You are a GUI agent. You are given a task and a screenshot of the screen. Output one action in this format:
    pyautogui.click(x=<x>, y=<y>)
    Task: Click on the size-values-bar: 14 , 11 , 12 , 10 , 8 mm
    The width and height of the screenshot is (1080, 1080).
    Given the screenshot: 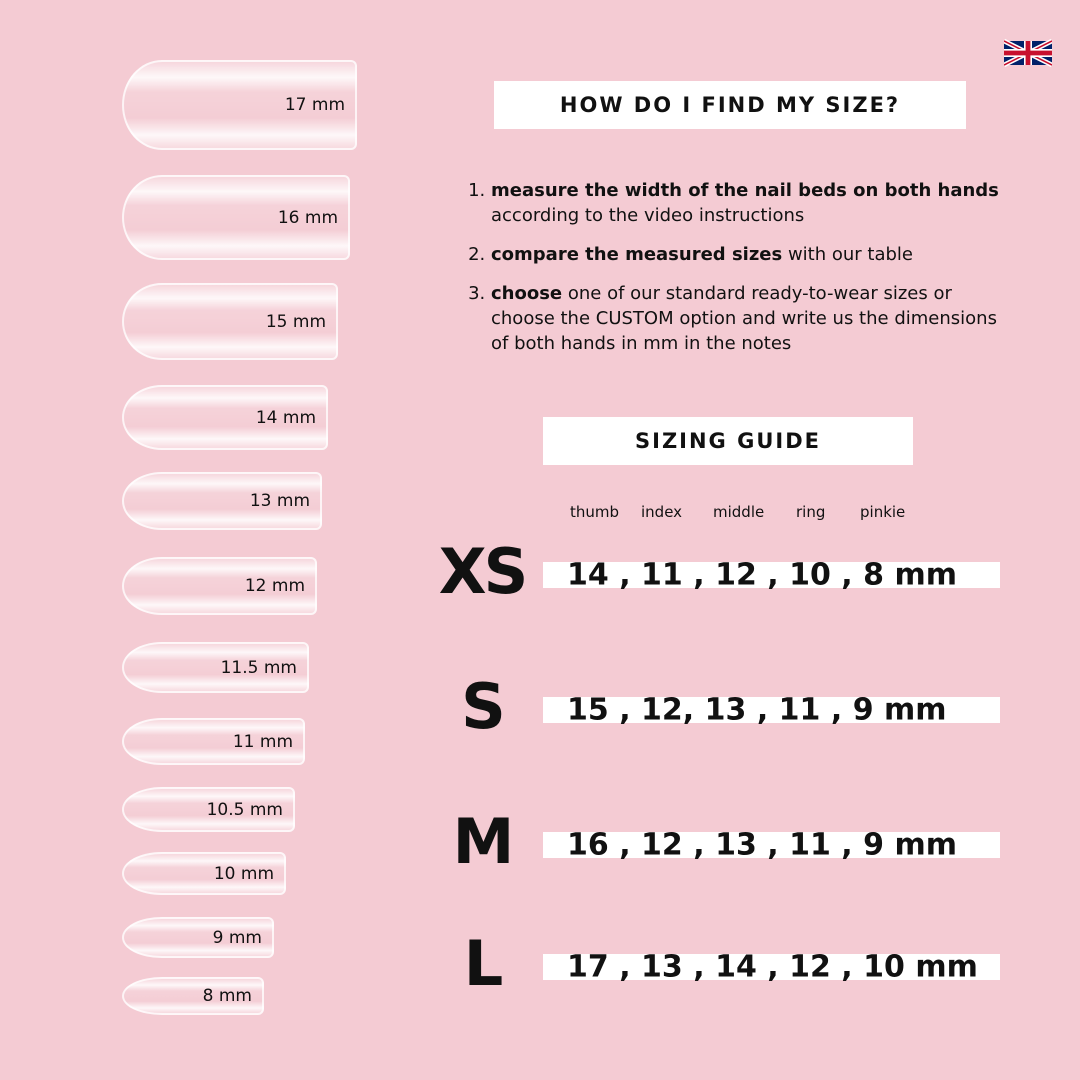 What is the action you would take?
    pyautogui.click(x=771, y=575)
    